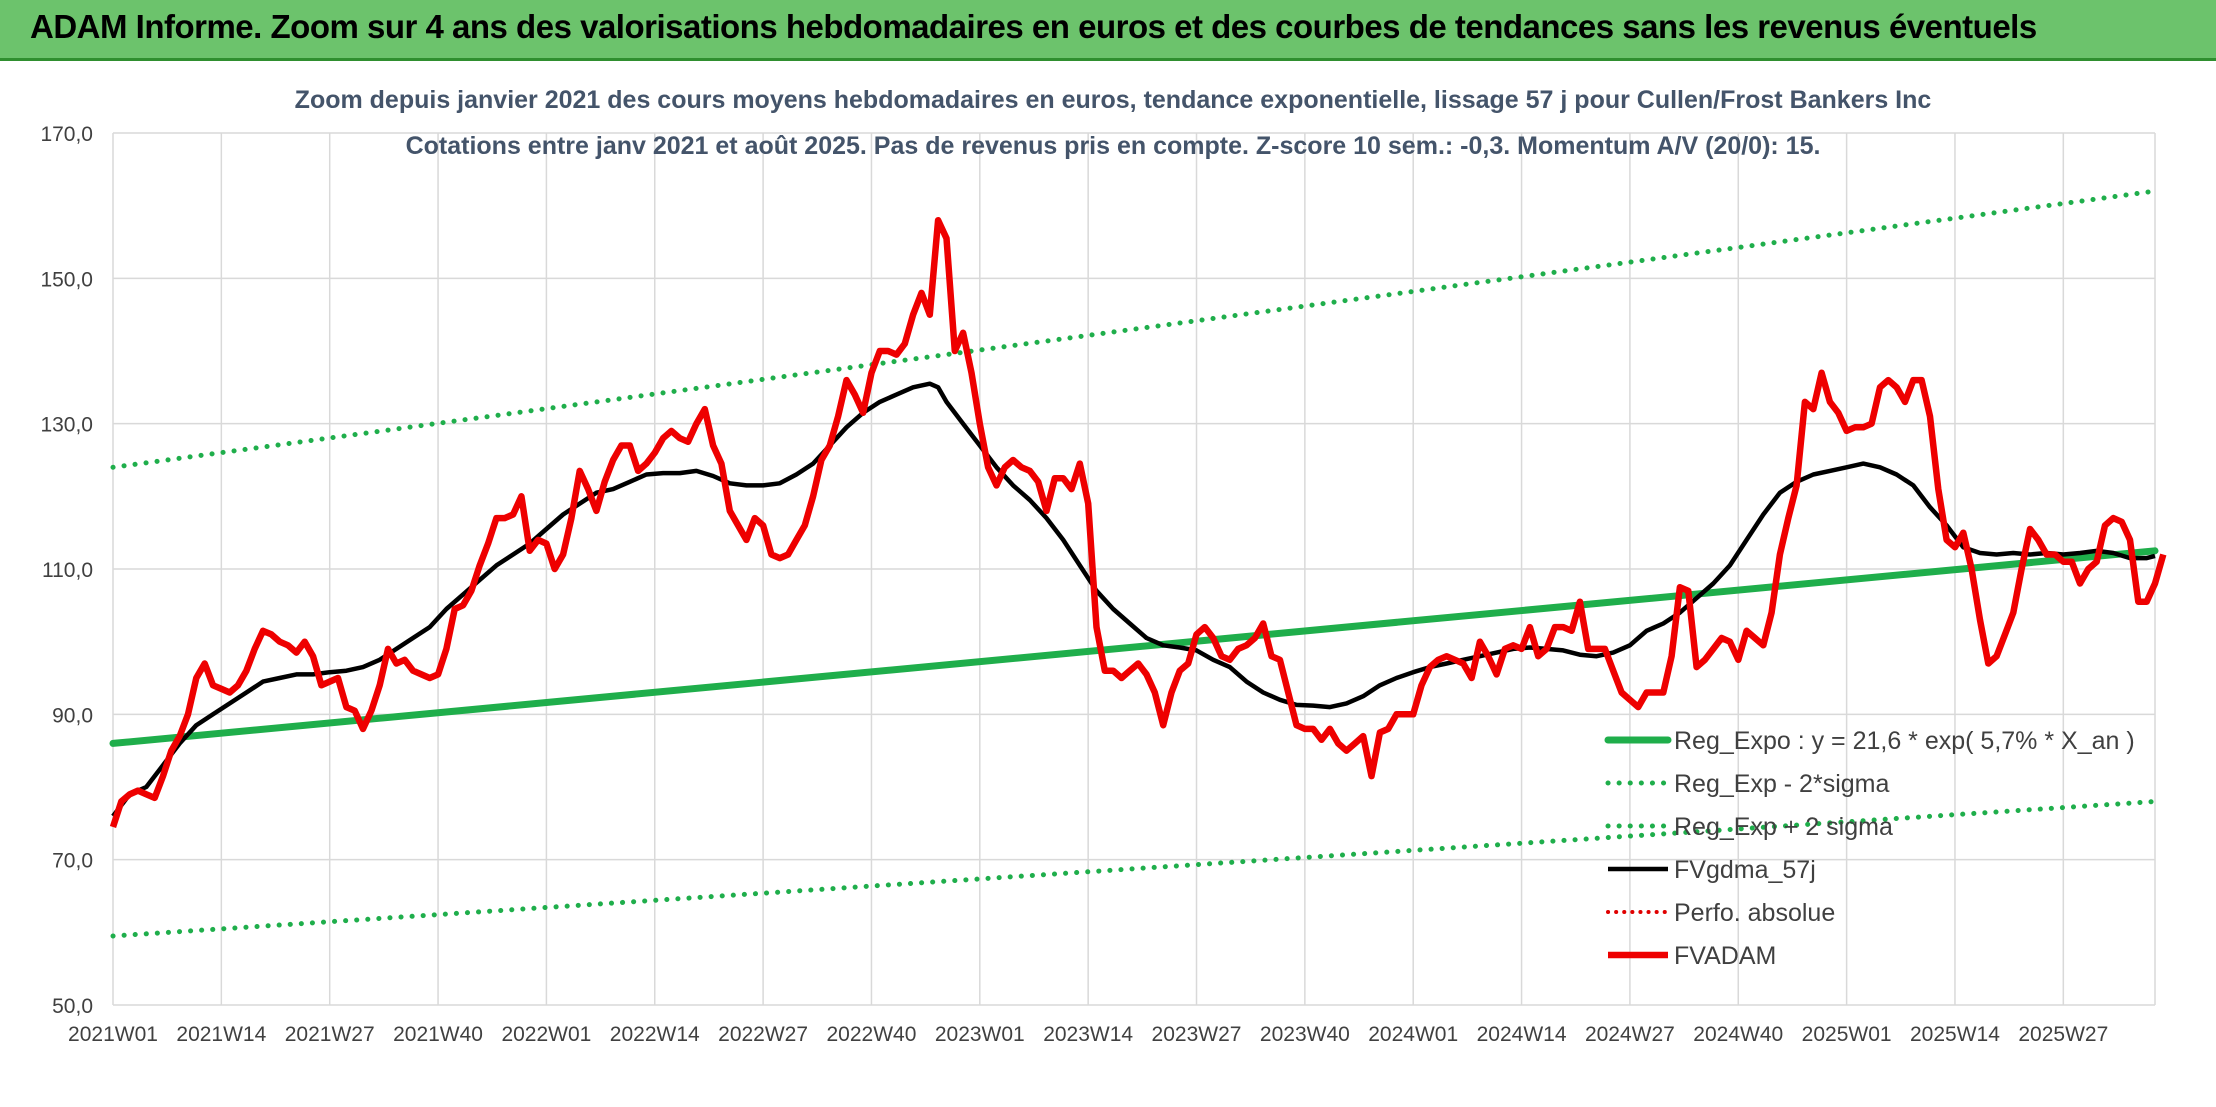  Describe the element at coordinates (1745, 870) in the screenshot. I see `legend-label: FVgdma_57j` at that location.